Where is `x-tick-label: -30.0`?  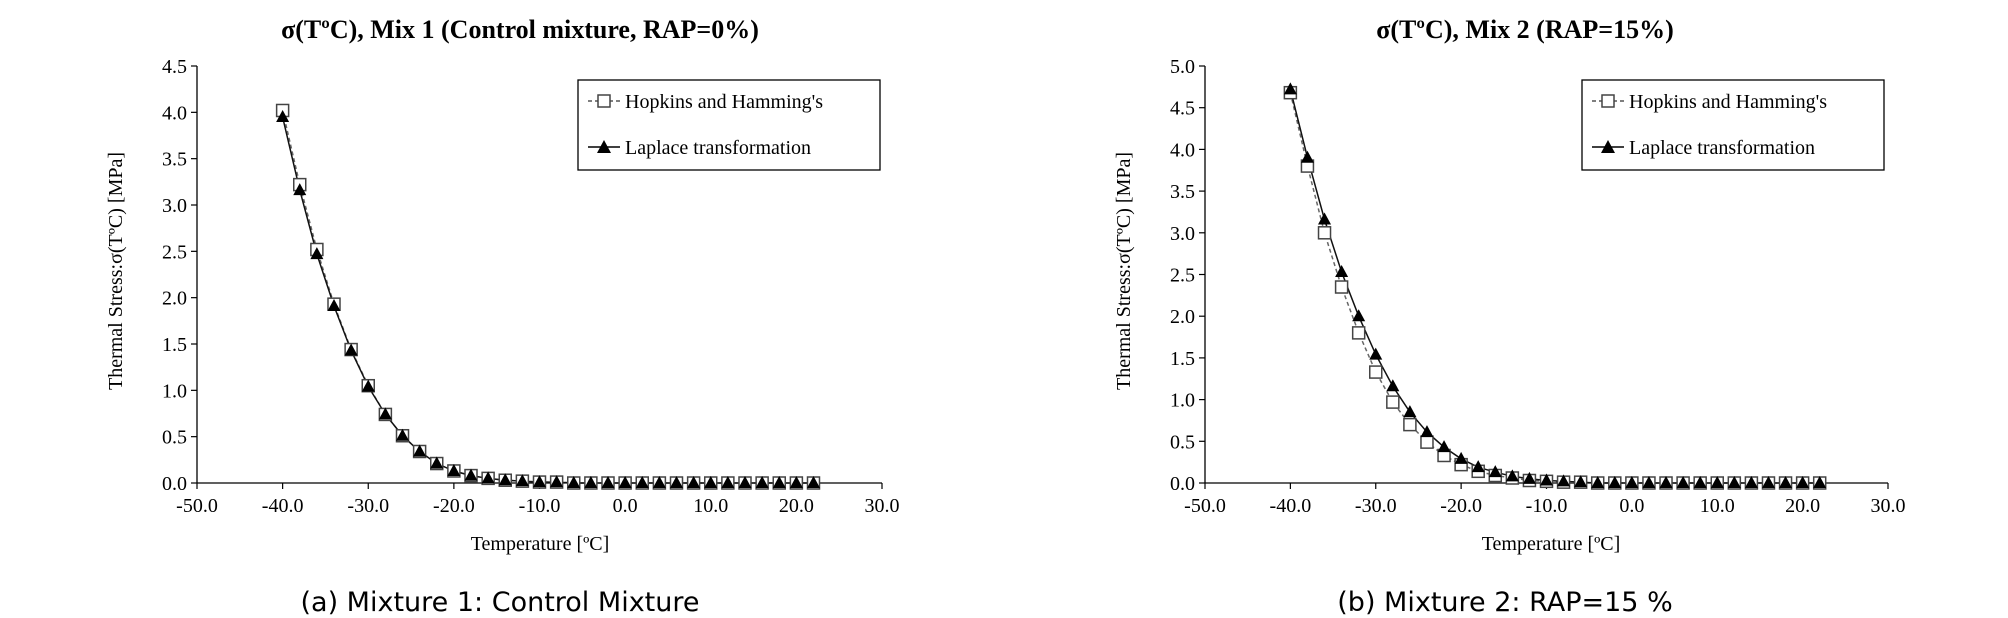 x-tick-label: -30.0 is located at coordinates (1376, 506).